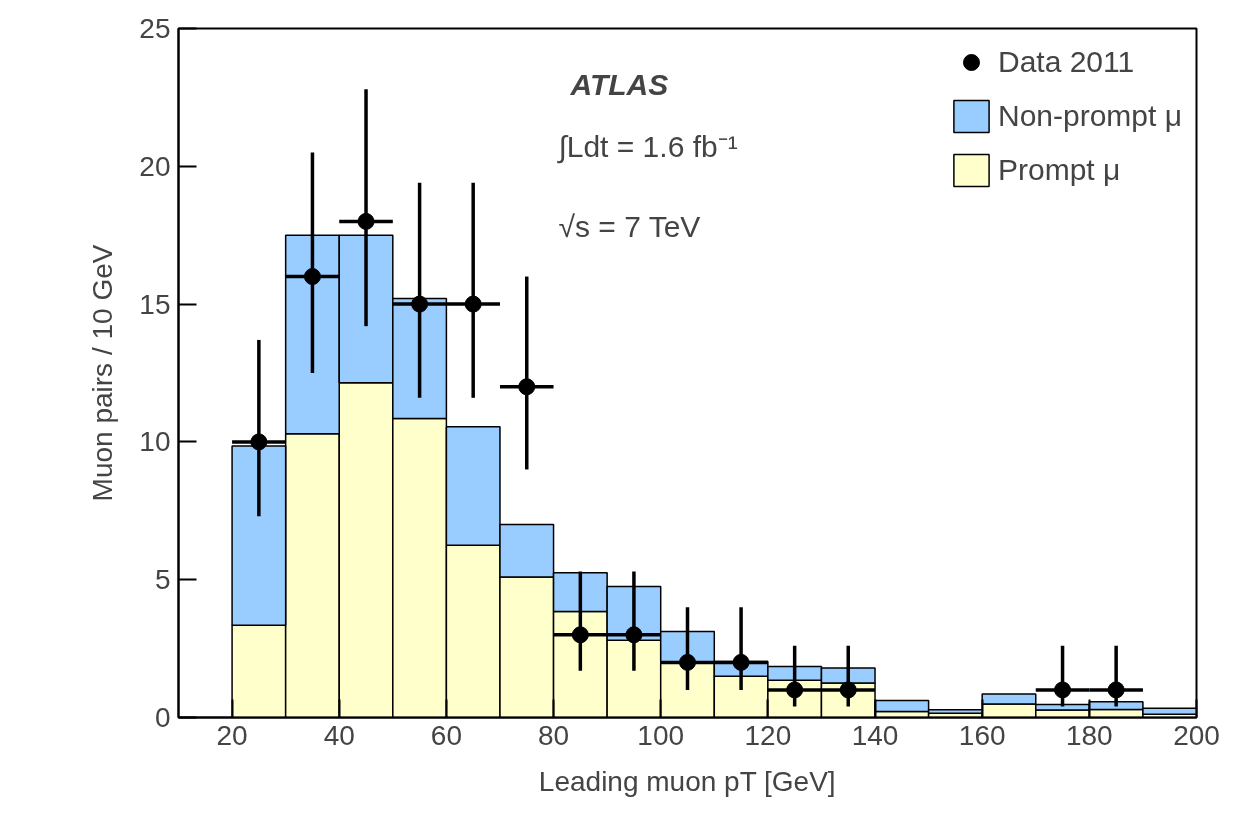 Image resolution: width=1236 pixels, height=838 pixels. Describe the element at coordinates (155, 442) in the screenshot. I see `y-tick-label: 10` at that location.